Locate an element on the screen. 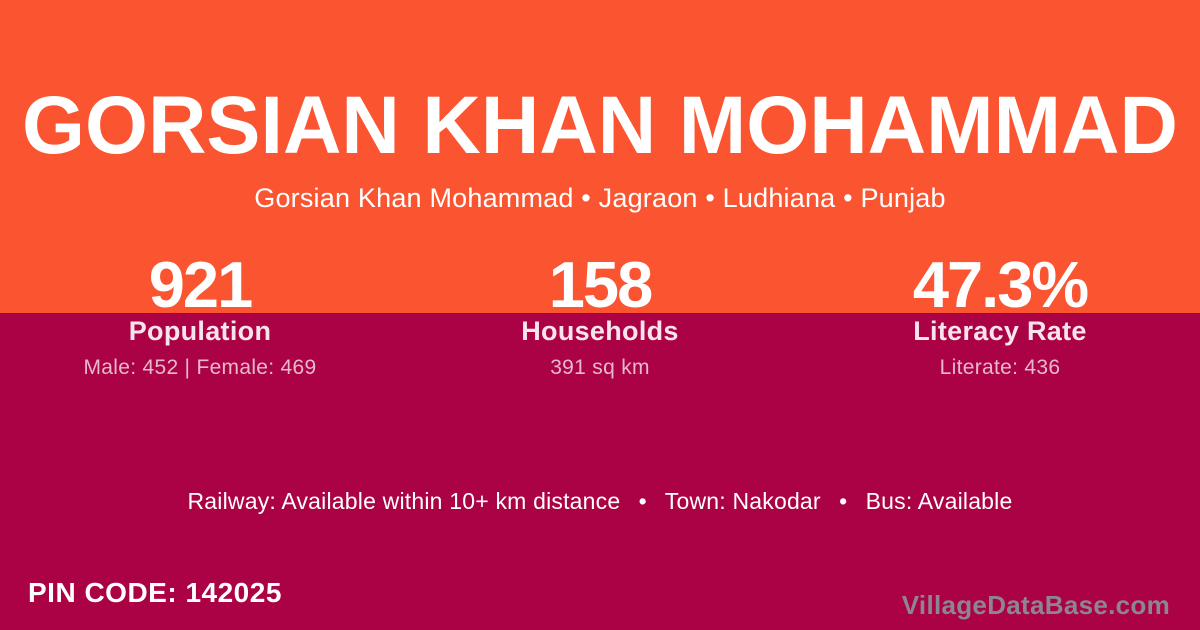 This screenshot has height=630, width=1200. stats-values-row: 921 158 47.3% is located at coordinates (600, 284).